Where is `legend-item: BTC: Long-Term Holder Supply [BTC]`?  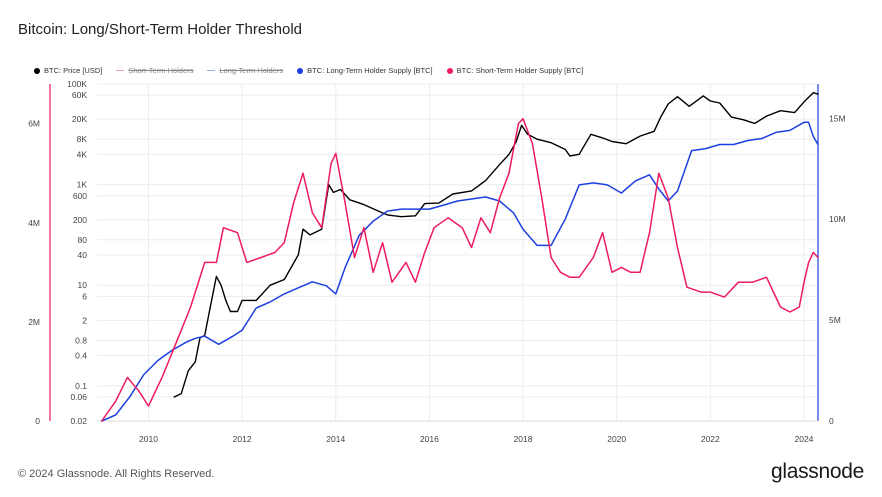
legend-item: BTC: Long-Term Holder Supply [BTC] is located at coordinates (365, 70).